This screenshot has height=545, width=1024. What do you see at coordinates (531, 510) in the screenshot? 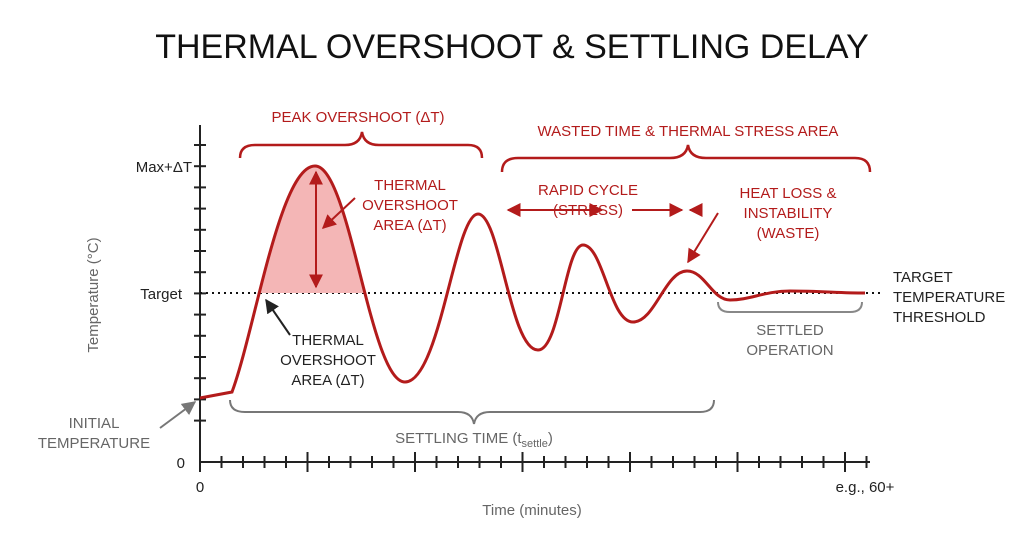
I see `x-label: Time (minutes)` at bounding box center [531, 510].